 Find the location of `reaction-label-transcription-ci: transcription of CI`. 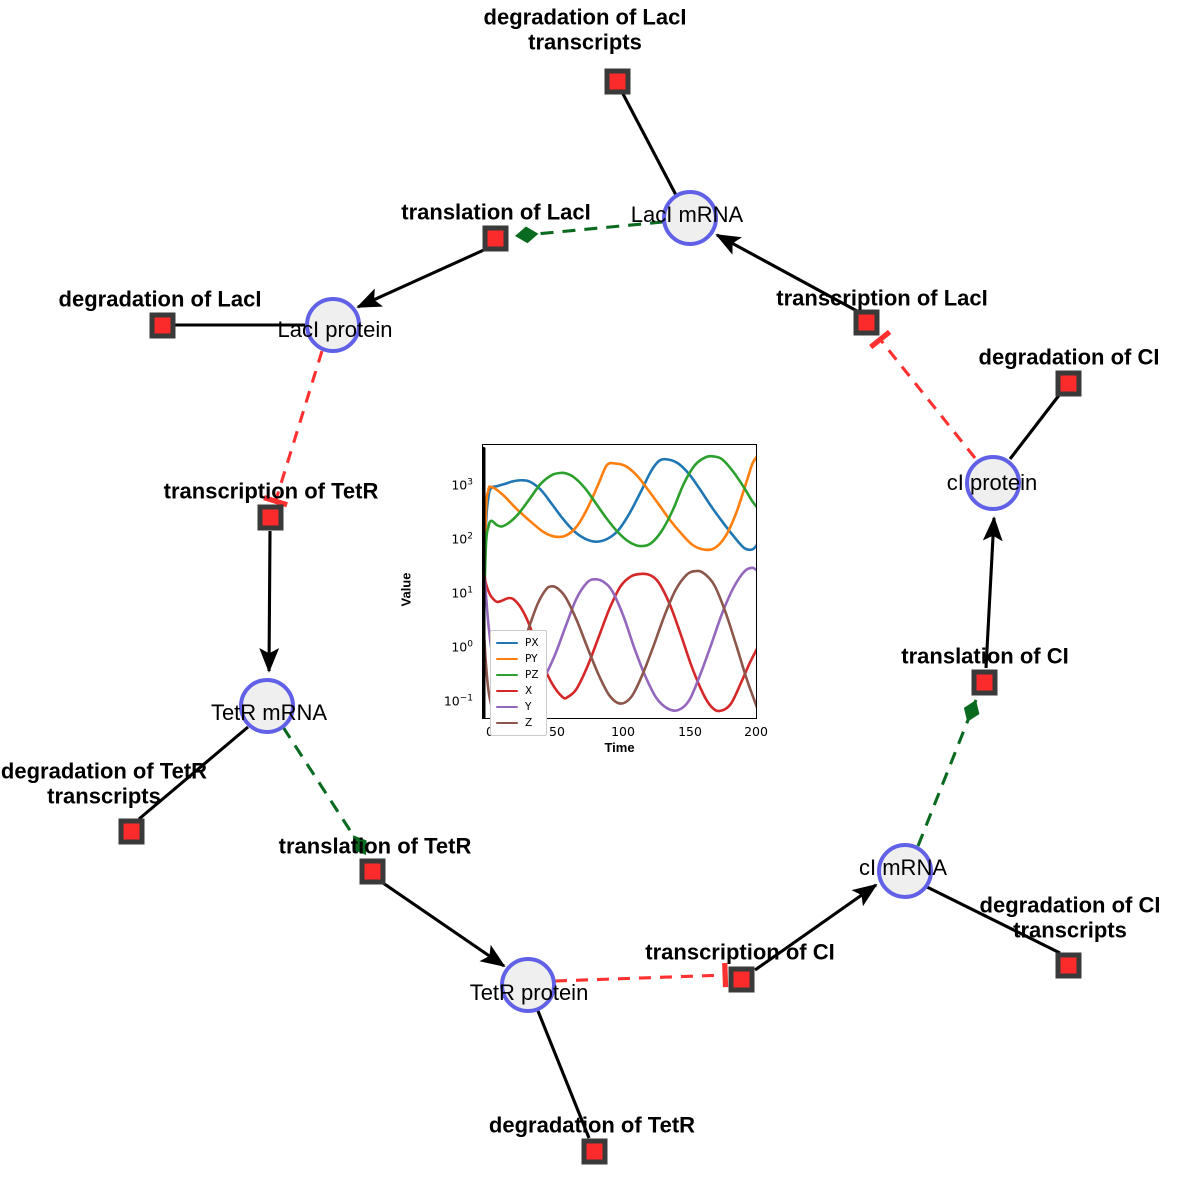

reaction-label-transcription-ci: transcription of CI is located at coordinates (740, 952).